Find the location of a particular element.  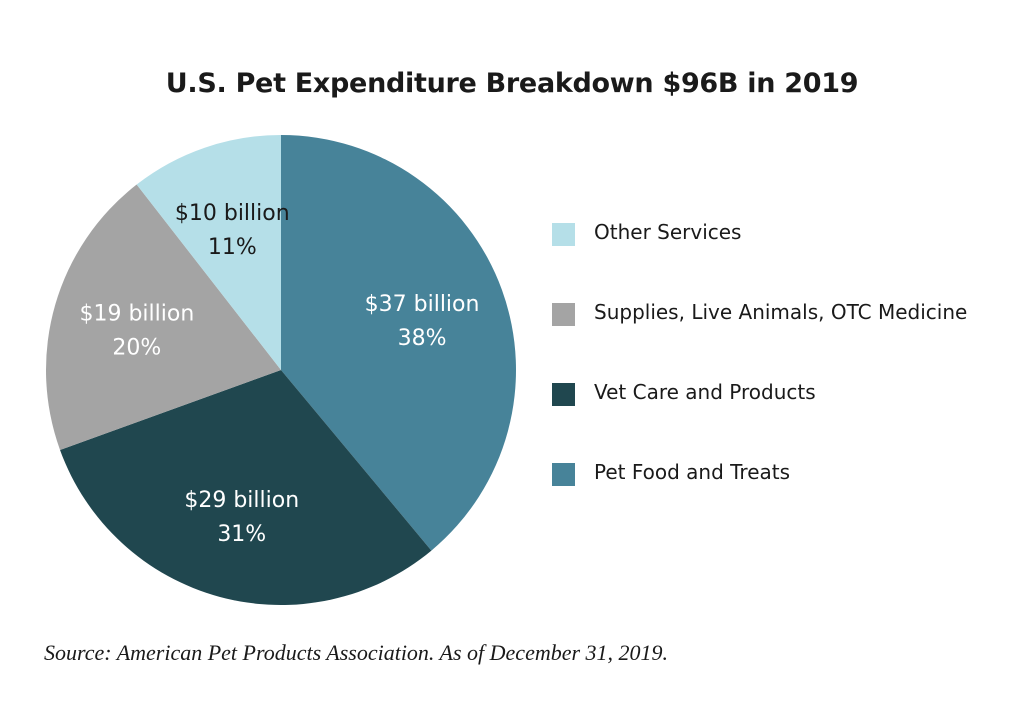

legend-label: Supplies, Live Animals, OTC Medicine is located at coordinates (781, 312).